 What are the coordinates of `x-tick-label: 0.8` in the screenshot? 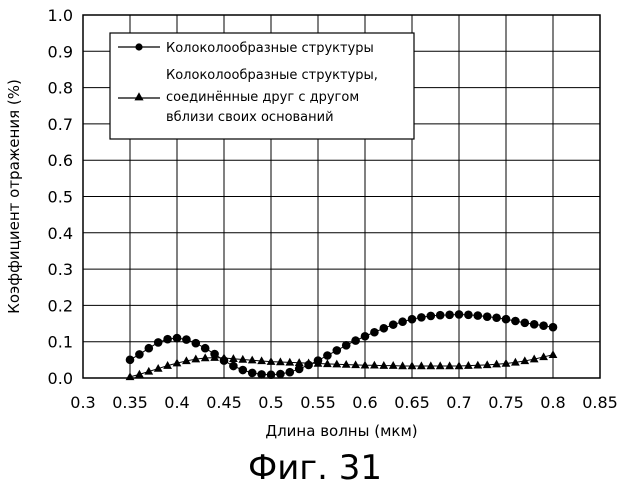 It's located at (552, 402).